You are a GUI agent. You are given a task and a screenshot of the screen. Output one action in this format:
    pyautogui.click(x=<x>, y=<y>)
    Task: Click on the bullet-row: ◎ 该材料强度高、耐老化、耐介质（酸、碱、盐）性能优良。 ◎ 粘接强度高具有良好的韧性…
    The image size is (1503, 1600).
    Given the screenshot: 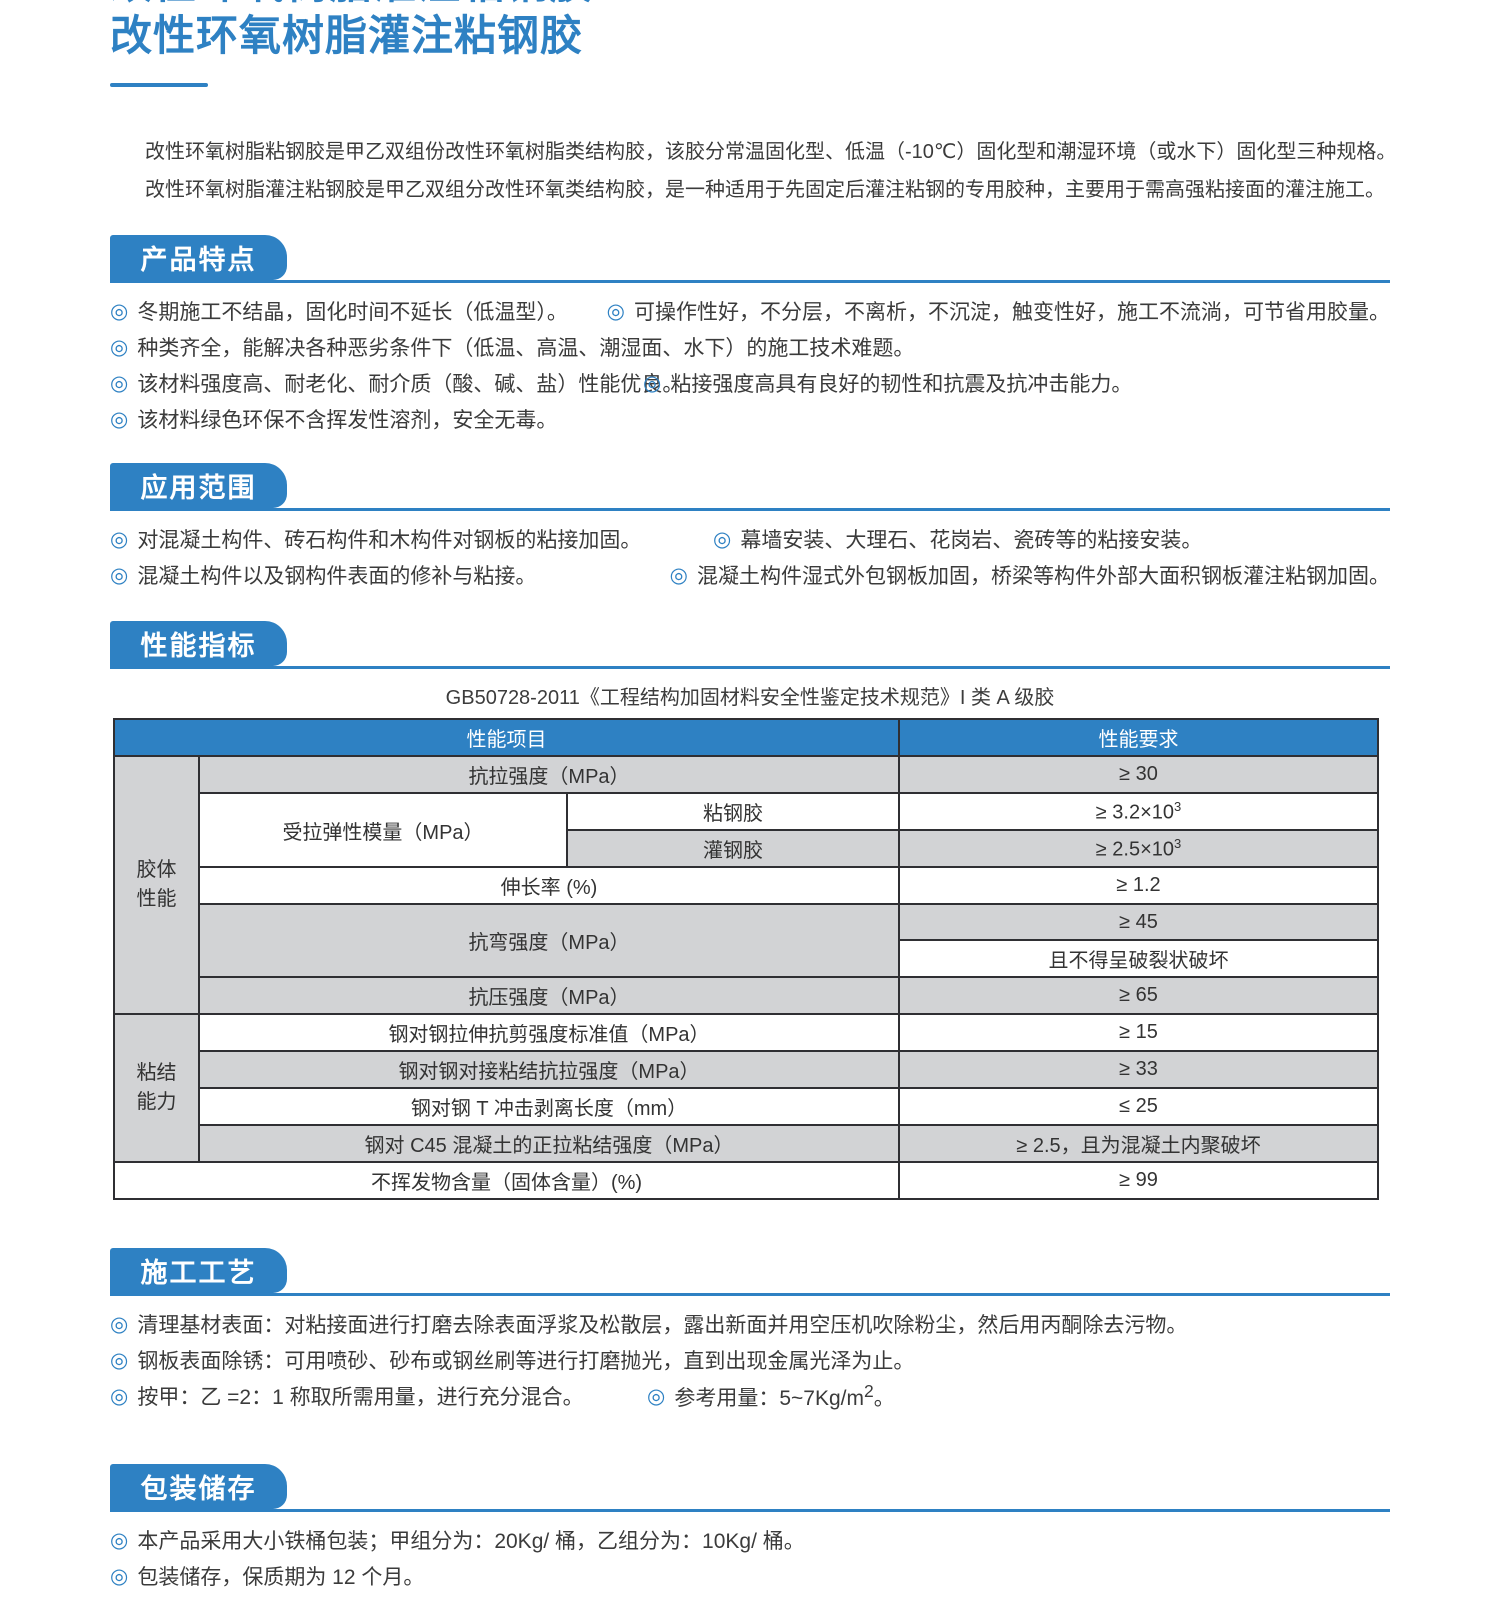 What is the action you would take?
    pyautogui.click(x=750, y=383)
    